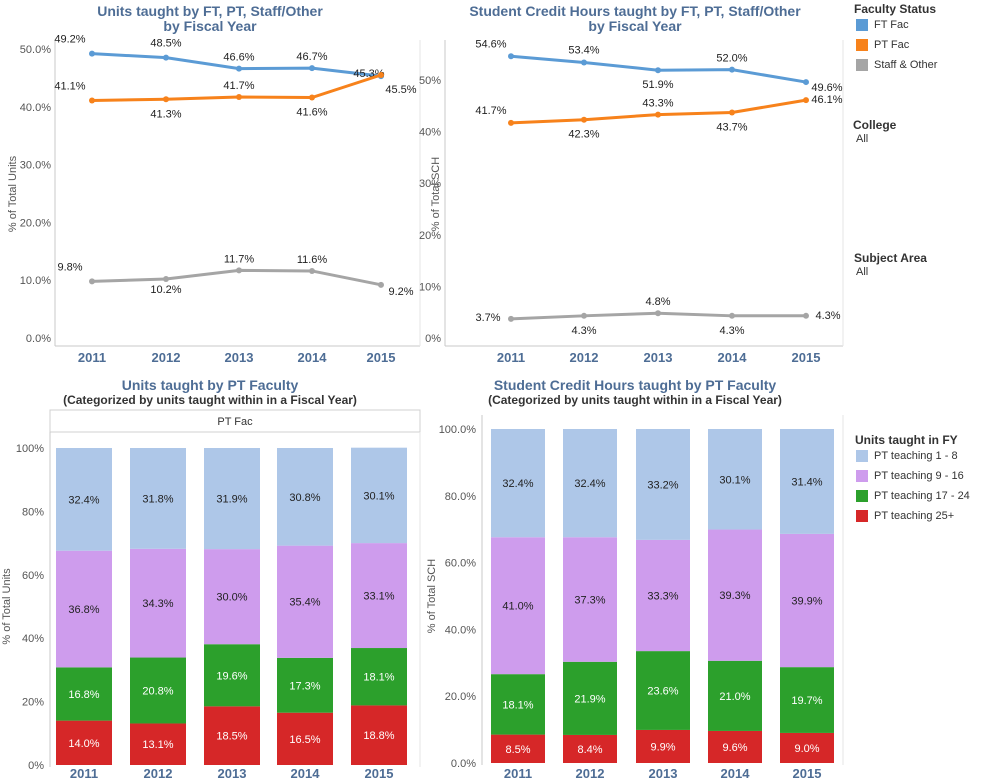  What do you see at coordinates (734, 596) in the screenshot?
I see `bar-label: 39.3%` at bounding box center [734, 596].